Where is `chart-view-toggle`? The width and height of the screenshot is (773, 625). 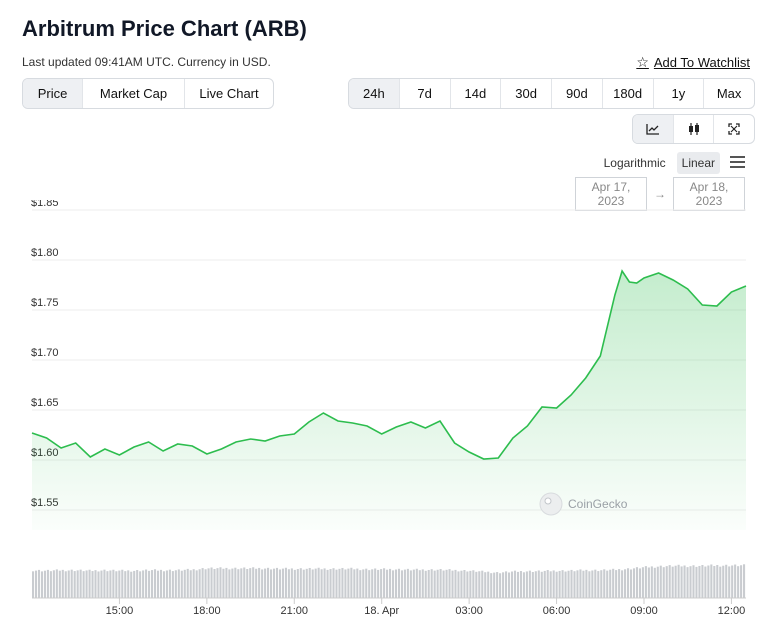
chart-view-toggle is located at coordinates (693, 129).